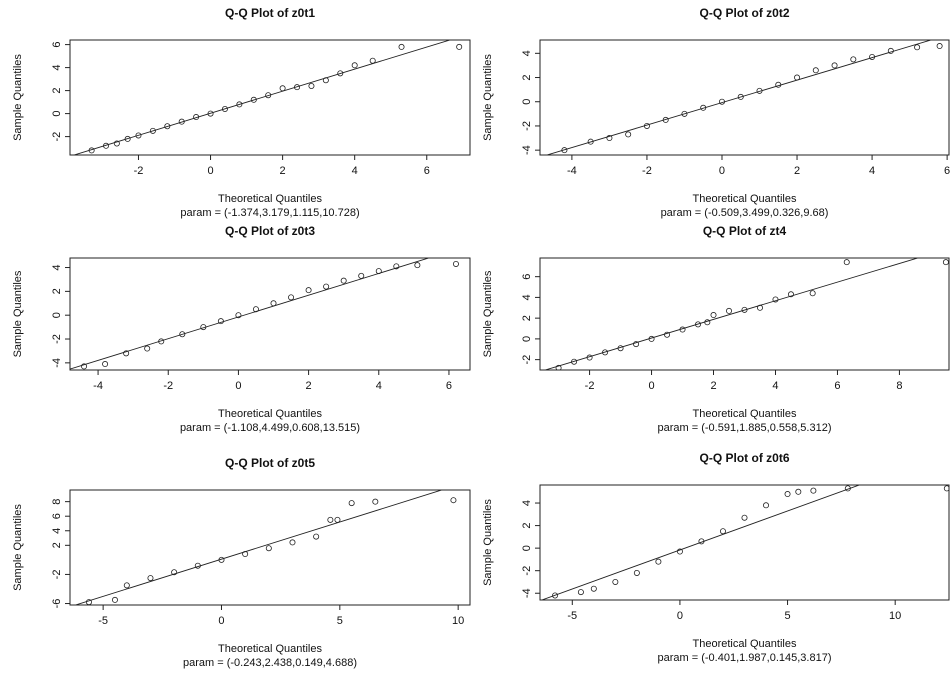 This screenshot has width=950, height=677. I want to click on chart-title: Q-Q Plot of zt4, so click(745, 231).